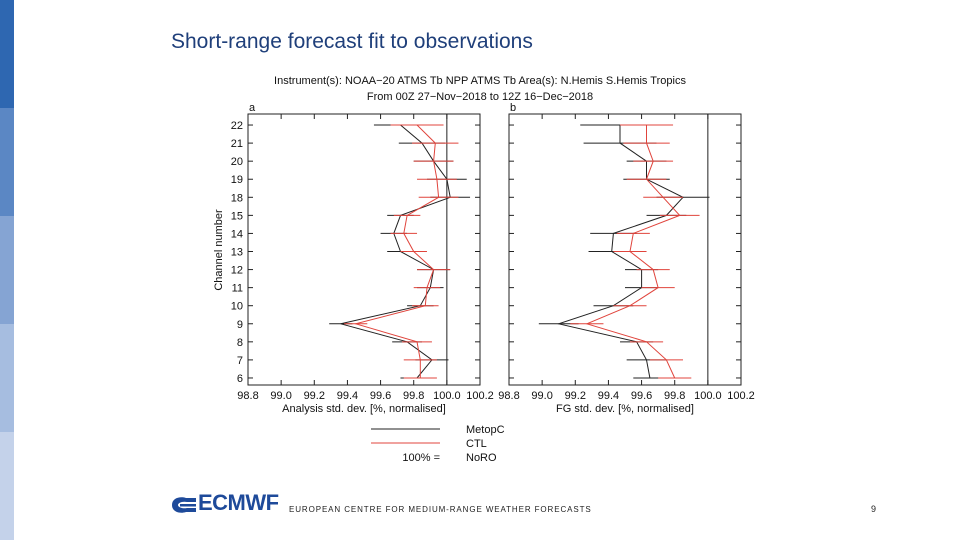 This screenshot has width=960, height=540. What do you see at coordinates (240, 379) in the screenshot?
I see `y-tick-label: 6` at bounding box center [240, 379].